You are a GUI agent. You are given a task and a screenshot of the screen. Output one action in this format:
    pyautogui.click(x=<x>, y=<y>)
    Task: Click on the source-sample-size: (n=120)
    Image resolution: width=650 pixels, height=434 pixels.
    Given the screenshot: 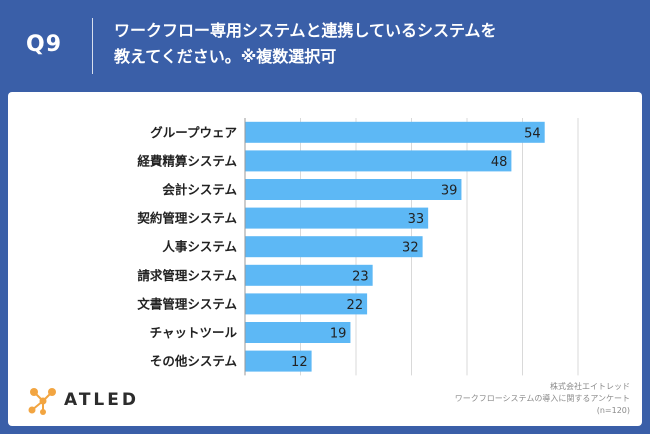 What is the action you would take?
    pyautogui.click(x=613, y=410)
    